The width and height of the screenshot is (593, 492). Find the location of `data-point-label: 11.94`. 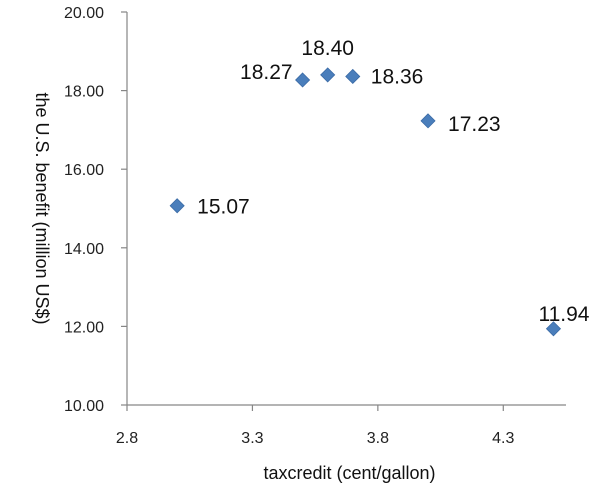

data-point-label: 11.94 is located at coordinates (563, 314).